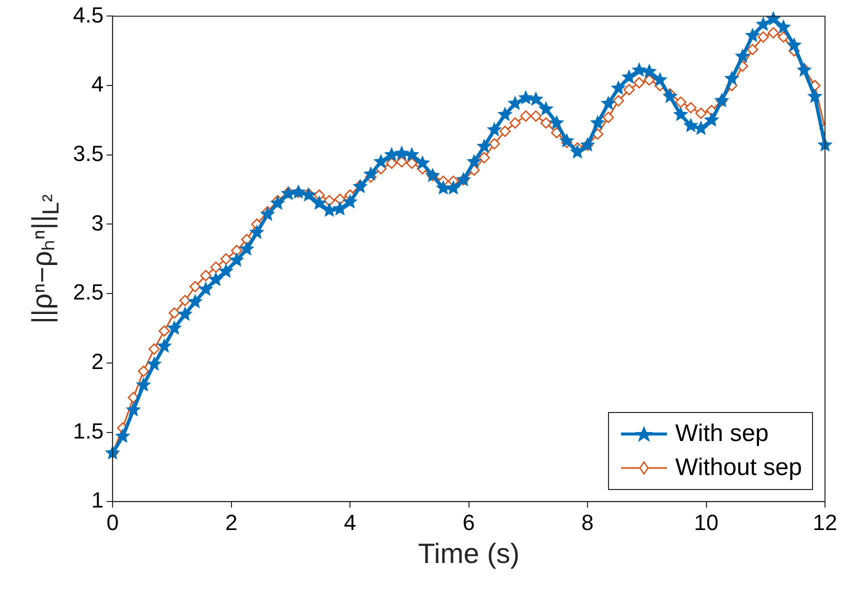  What do you see at coordinates (97, 84) in the screenshot?
I see `y-tick-label: 4` at bounding box center [97, 84].